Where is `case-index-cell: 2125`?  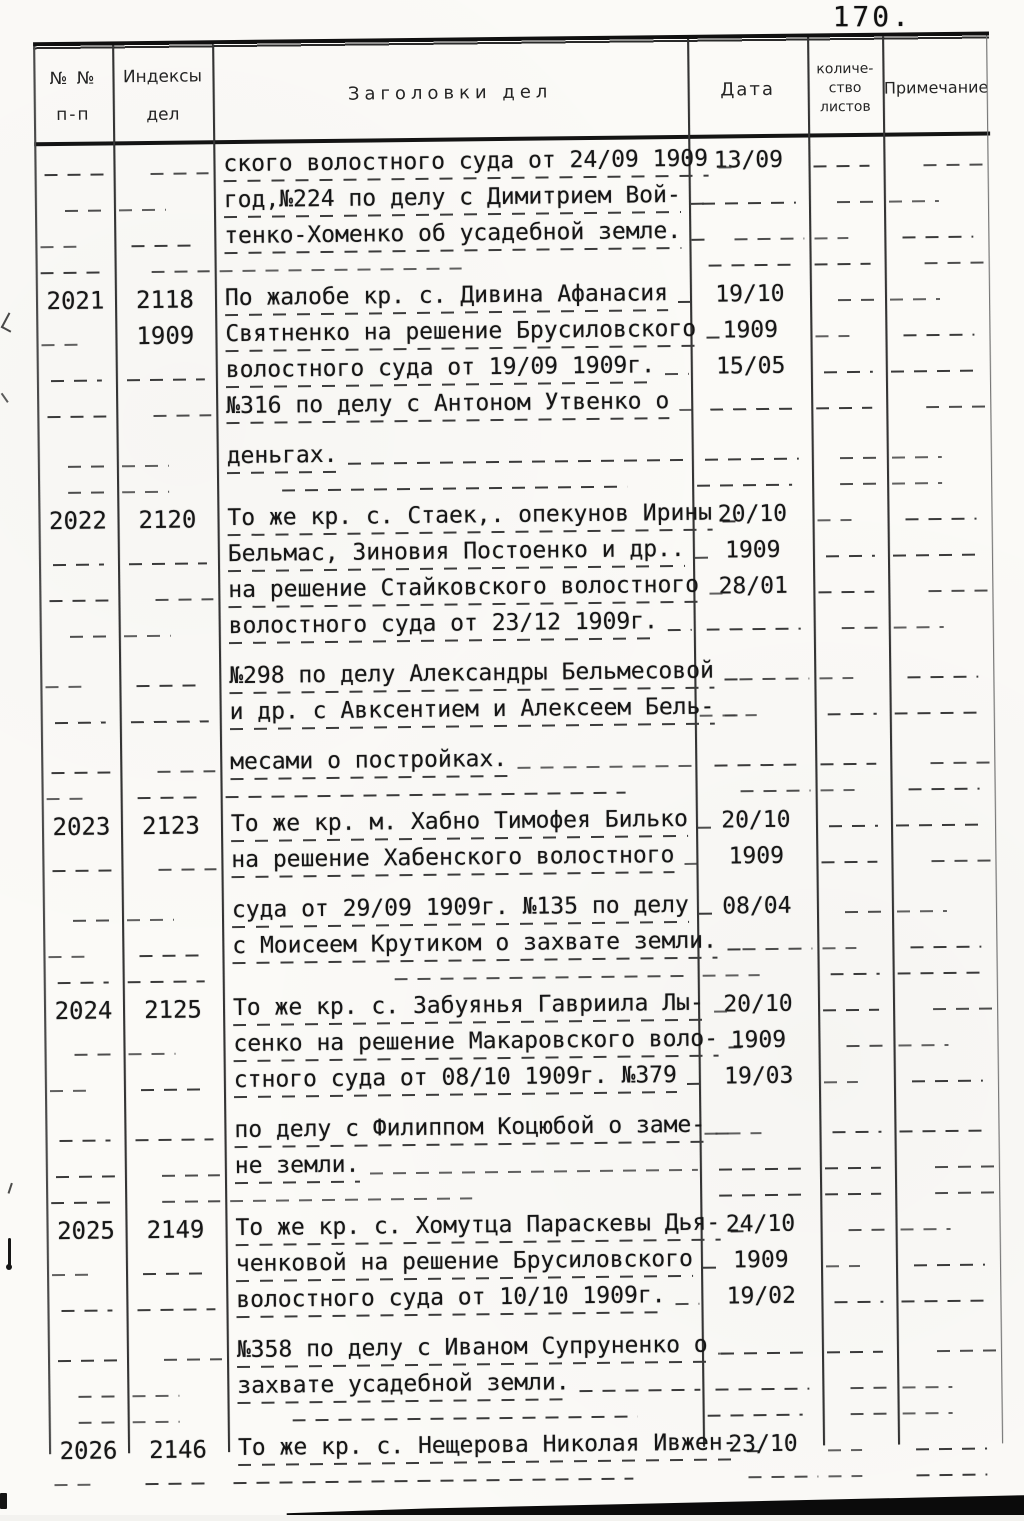
case-index-cell: 2125 is located at coordinates (173, 1012).